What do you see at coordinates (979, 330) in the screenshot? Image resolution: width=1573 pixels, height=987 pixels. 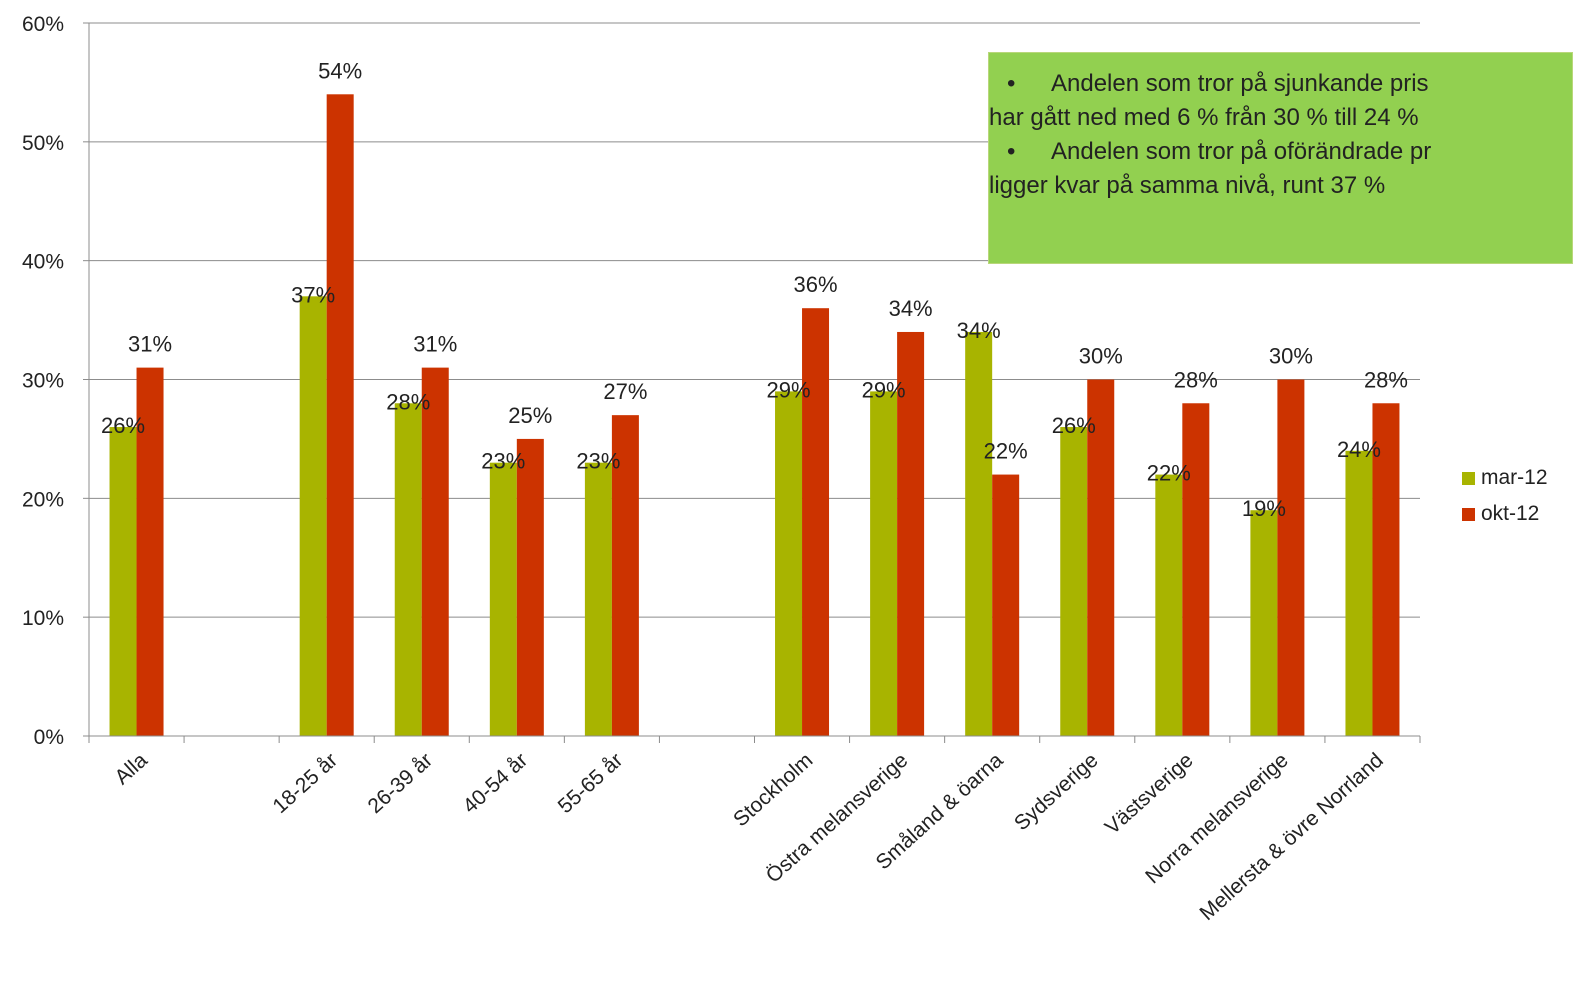 I see `data-label-mar-12: 34%` at bounding box center [979, 330].